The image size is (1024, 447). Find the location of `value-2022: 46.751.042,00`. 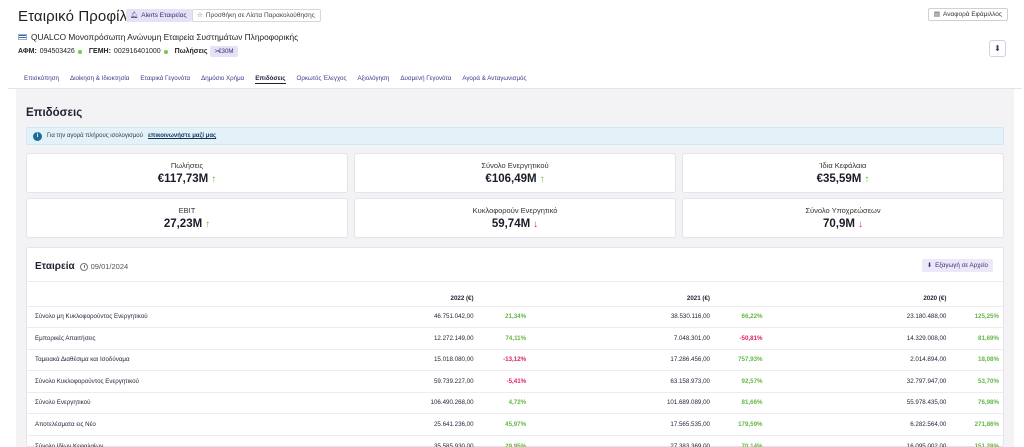

value-2022: 46.751.042,00 is located at coordinates (376, 316).